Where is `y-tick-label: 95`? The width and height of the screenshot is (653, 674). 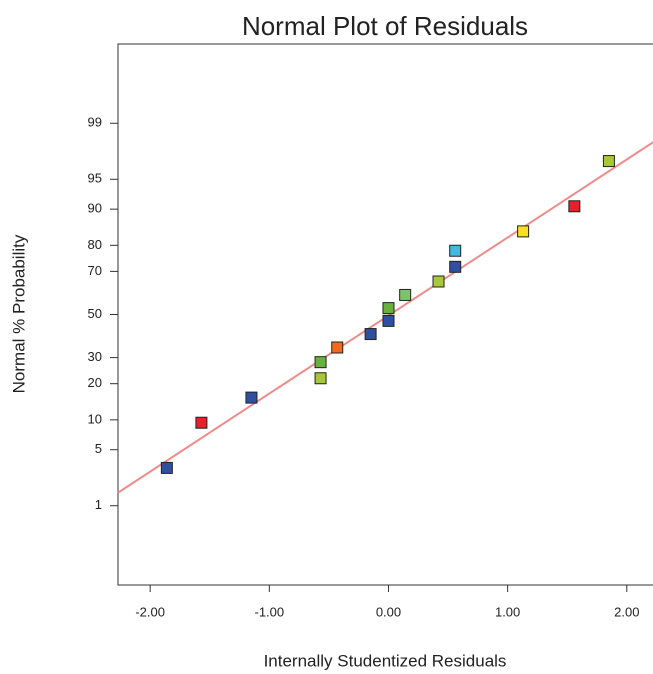 y-tick-label: 95 is located at coordinates (95, 178).